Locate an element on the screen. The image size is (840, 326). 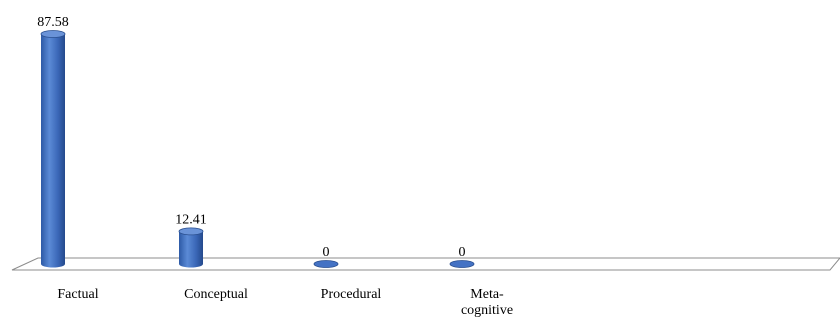
value-label: 12.41 is located at coordinates (191, 219).